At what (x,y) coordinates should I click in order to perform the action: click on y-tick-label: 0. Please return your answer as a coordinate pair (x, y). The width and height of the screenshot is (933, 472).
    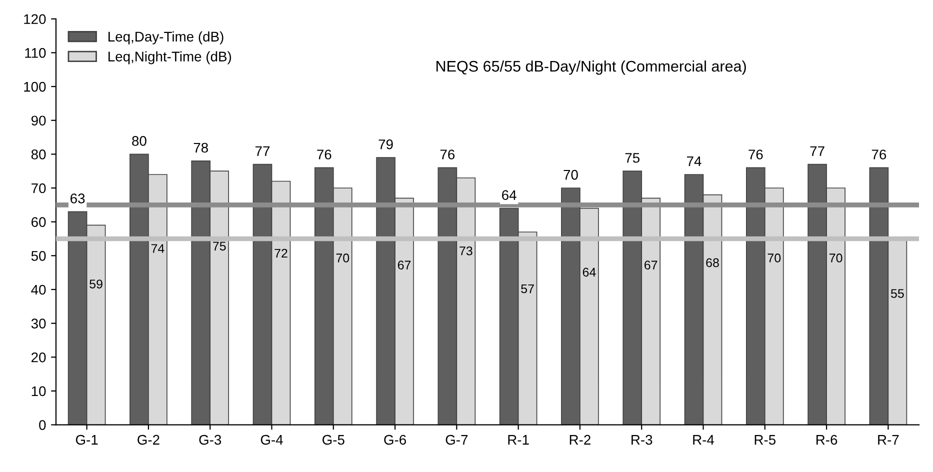
    Looking at the image, I should click on (42, 425).